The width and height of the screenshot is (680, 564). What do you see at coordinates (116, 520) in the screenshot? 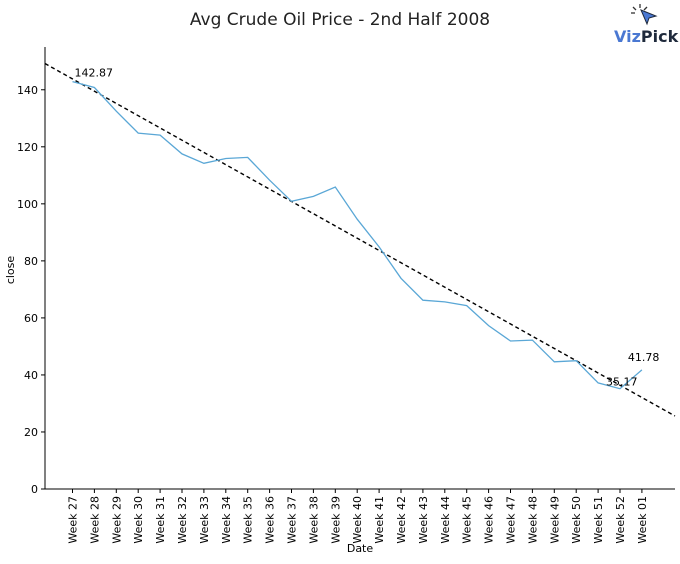
I see `x-tick-label: Week 29` at bounding box center [116, 520].